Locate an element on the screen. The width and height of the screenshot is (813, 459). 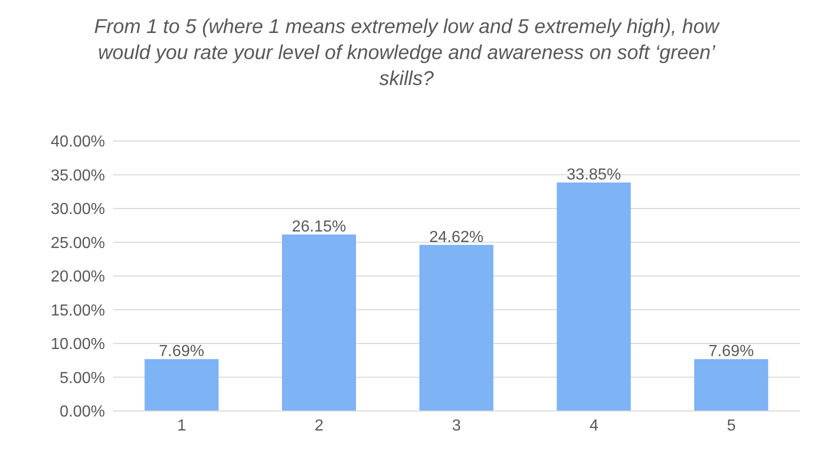
y-tick-label: 30.00% is located at coordinates (77, 209).